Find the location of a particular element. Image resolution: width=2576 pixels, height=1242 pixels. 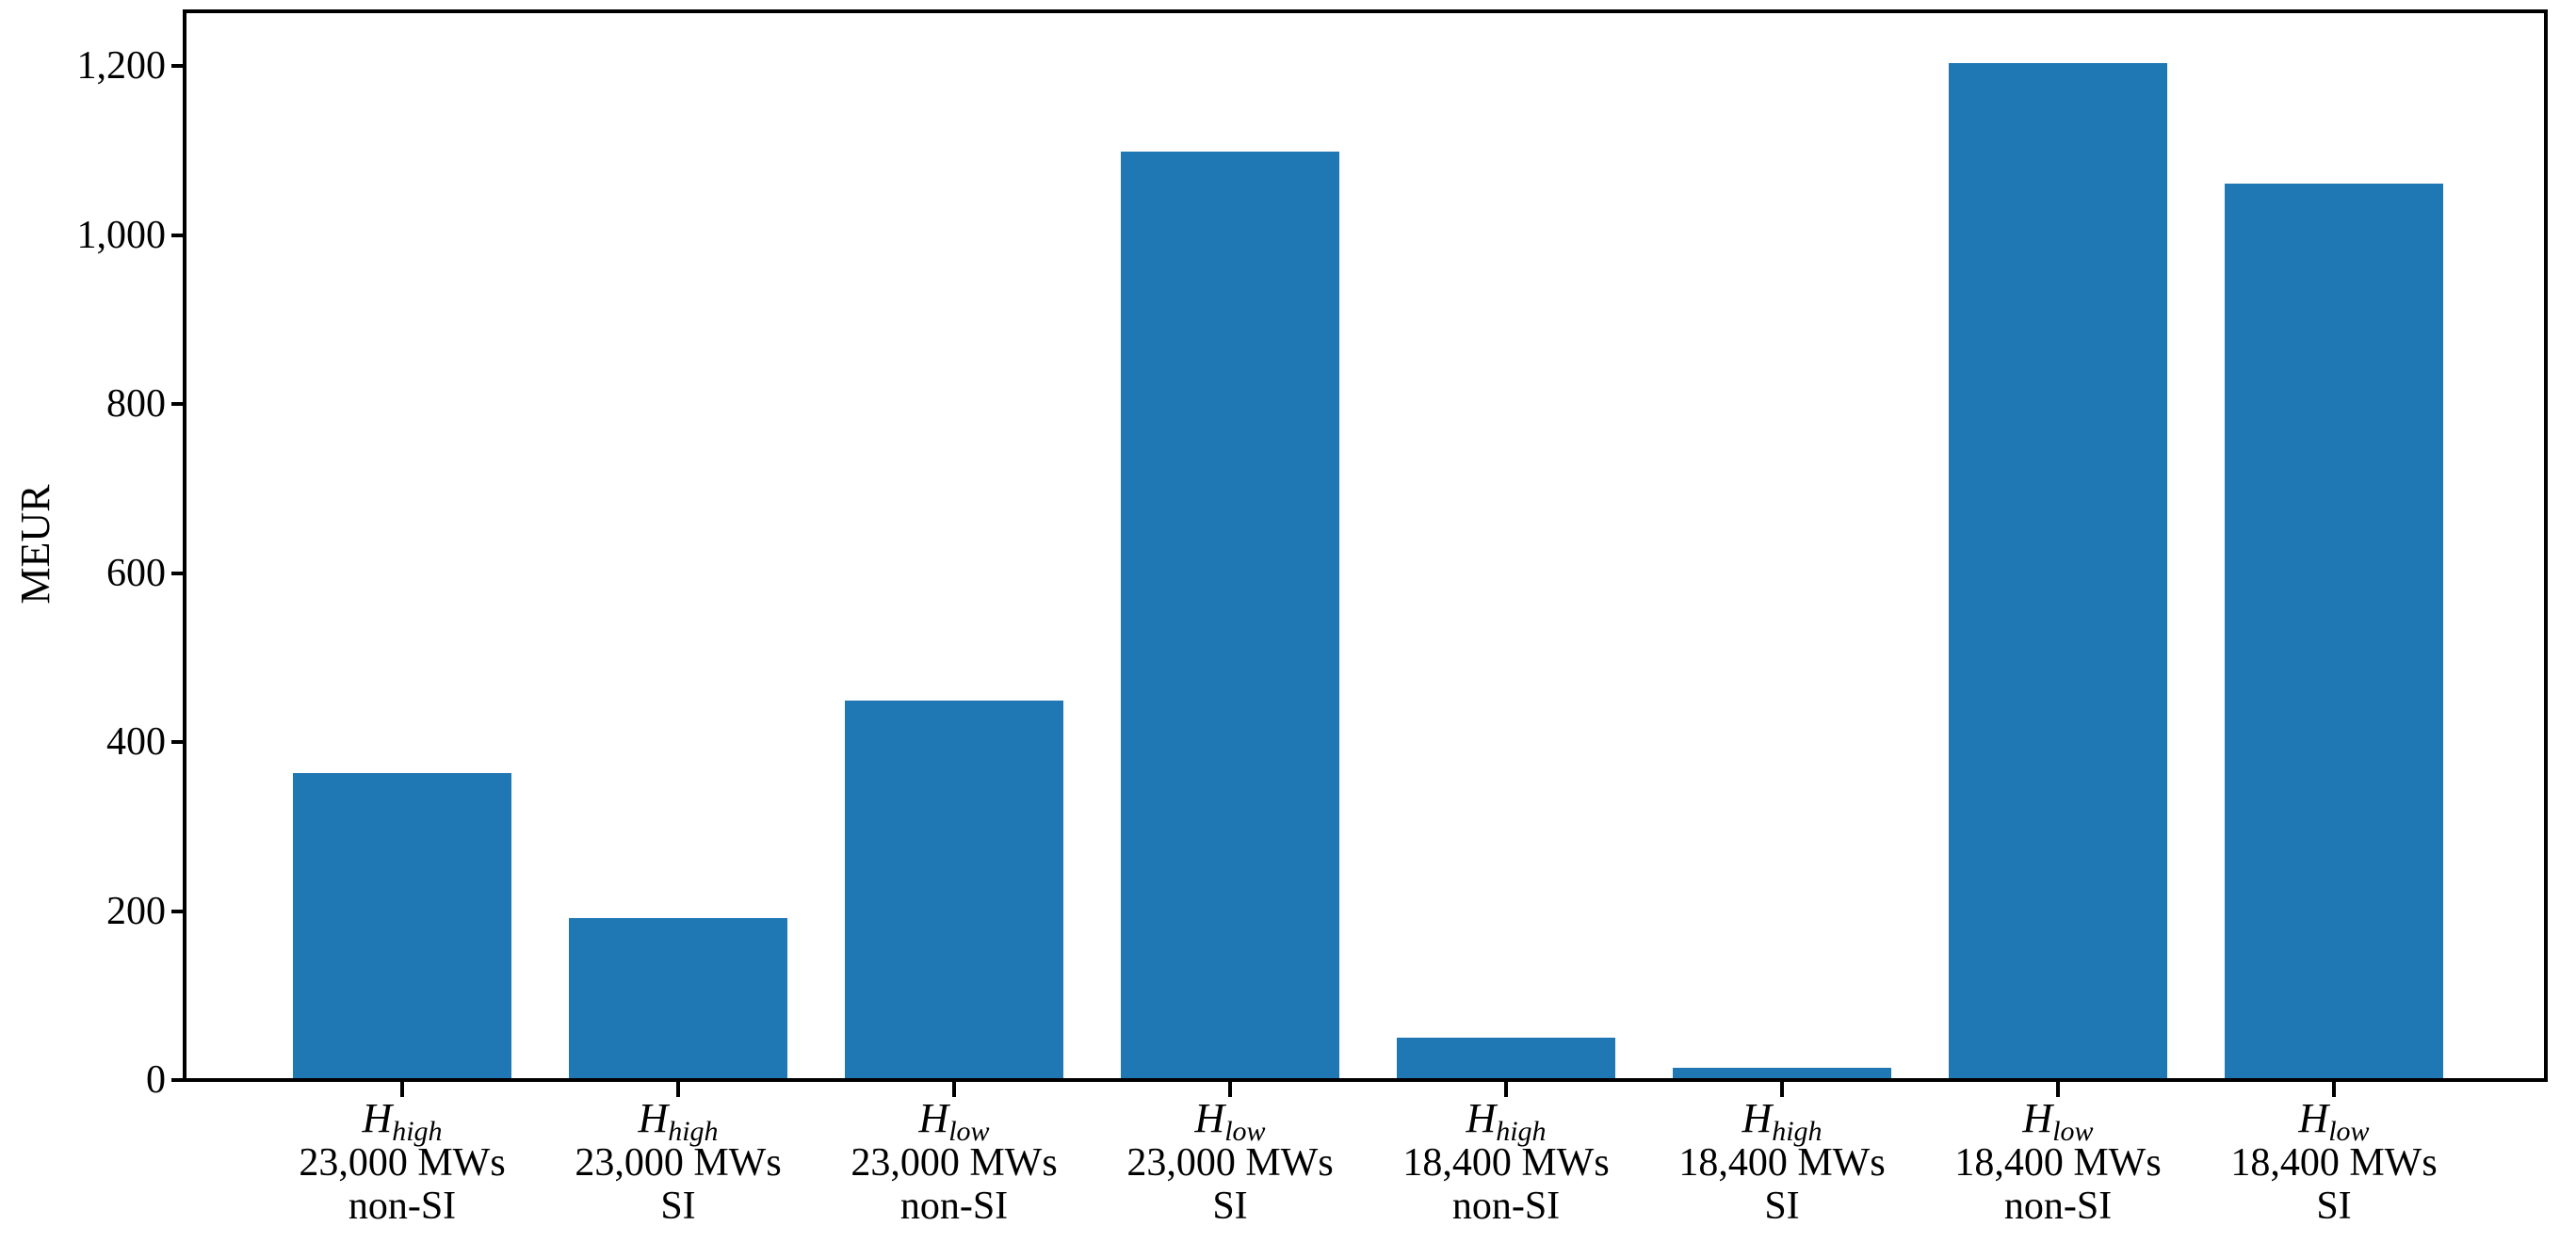

y-tick-label: 1,200 is located at coordinates (122, 66).